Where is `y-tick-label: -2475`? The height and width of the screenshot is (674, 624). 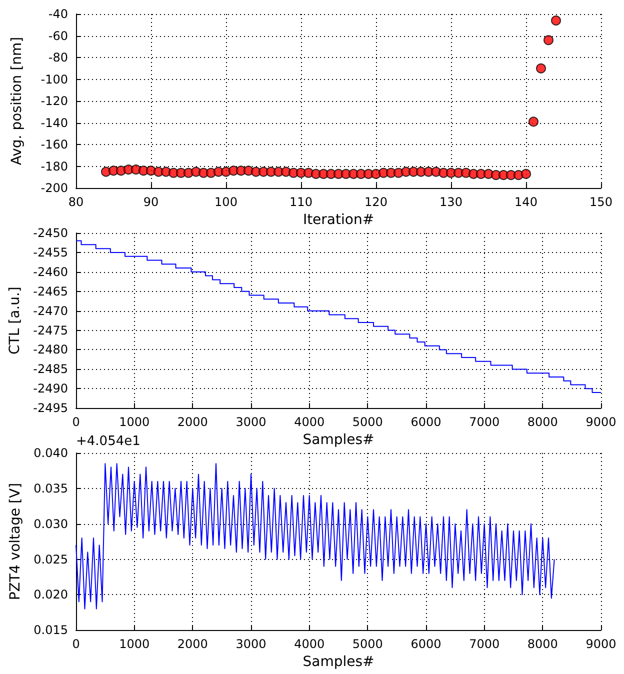
y-tick-label: -2475 is located at coordinates (50, 330).